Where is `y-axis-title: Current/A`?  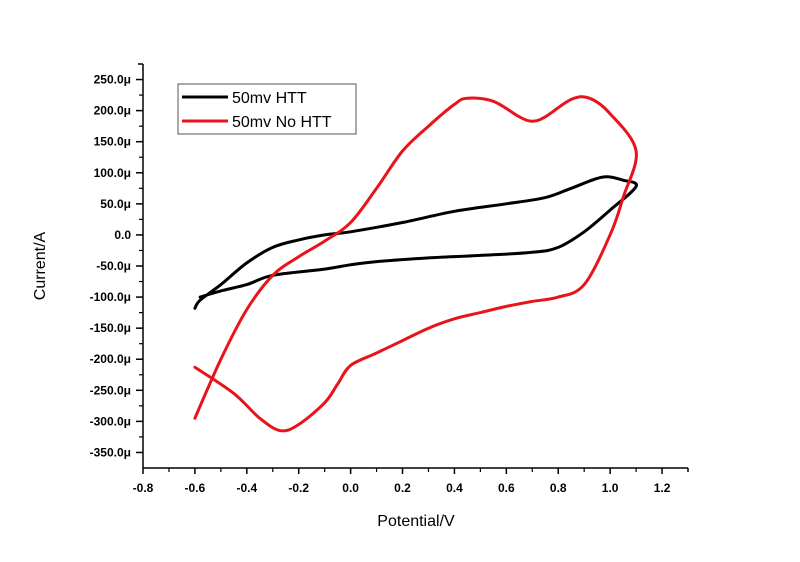 y-axis-title: Current/A is located at coordinates (40, 265).